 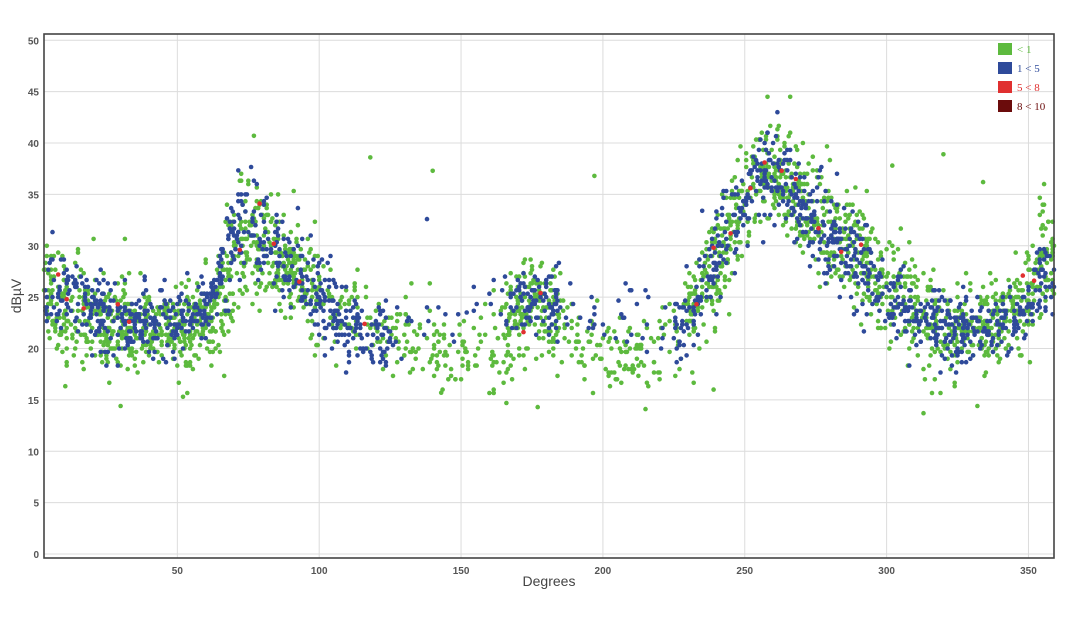 I want to click on legend-label: < 1, so click(x=1024, y=50).